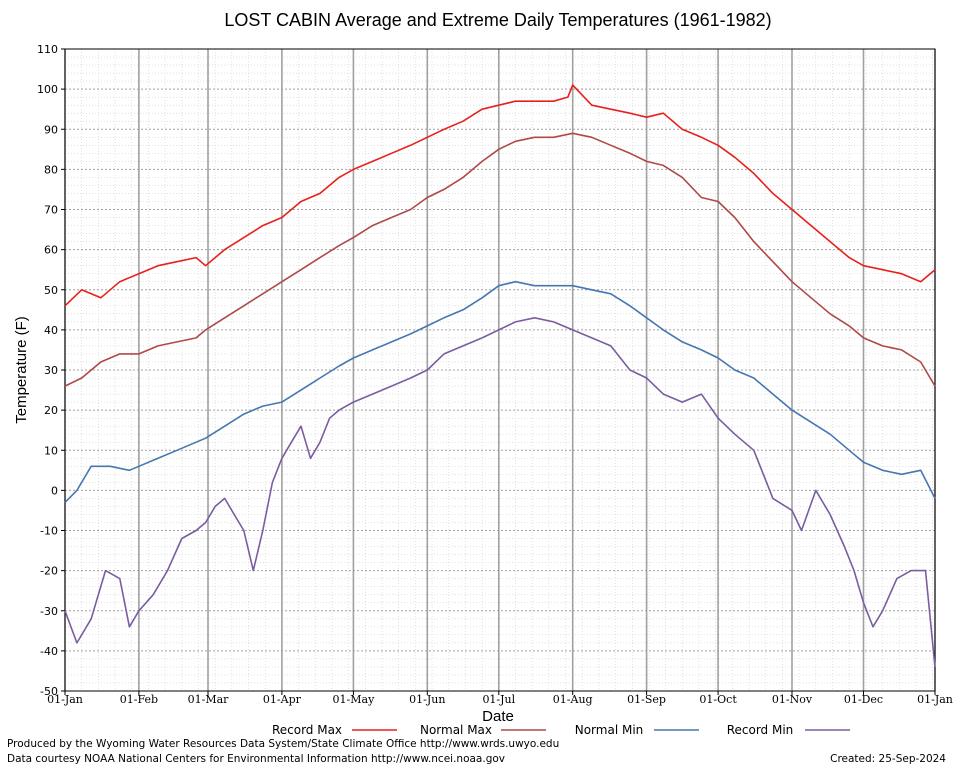  What do you see at coordinates (54, 490) in the screenshot?
I see `y-tick-label: 0` at bounding box center [54, 490].